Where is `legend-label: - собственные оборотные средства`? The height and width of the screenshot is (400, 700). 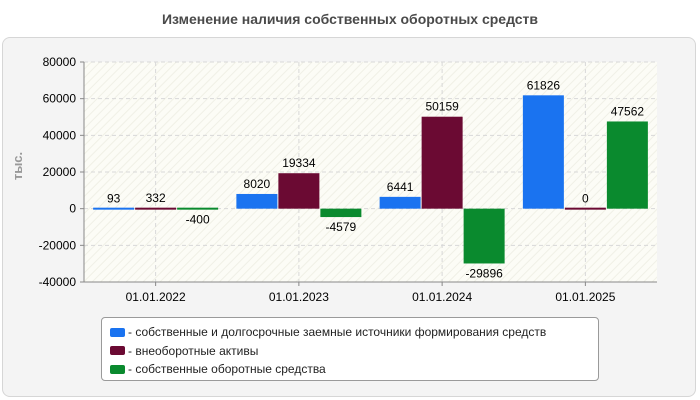 legend-label: - собственные оборотные средства is located at coordinates (227, 369).